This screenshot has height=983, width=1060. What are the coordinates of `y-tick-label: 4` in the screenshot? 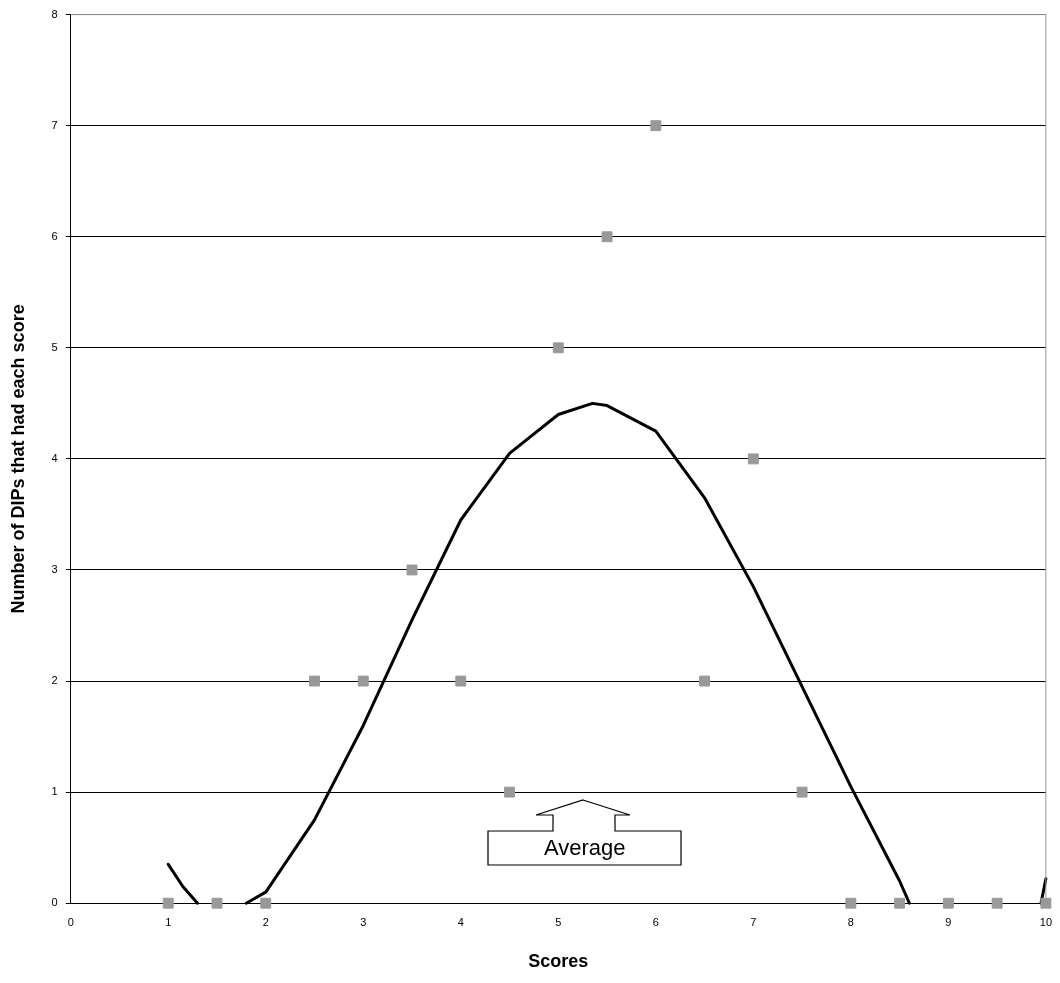 It's located at (54, 457).